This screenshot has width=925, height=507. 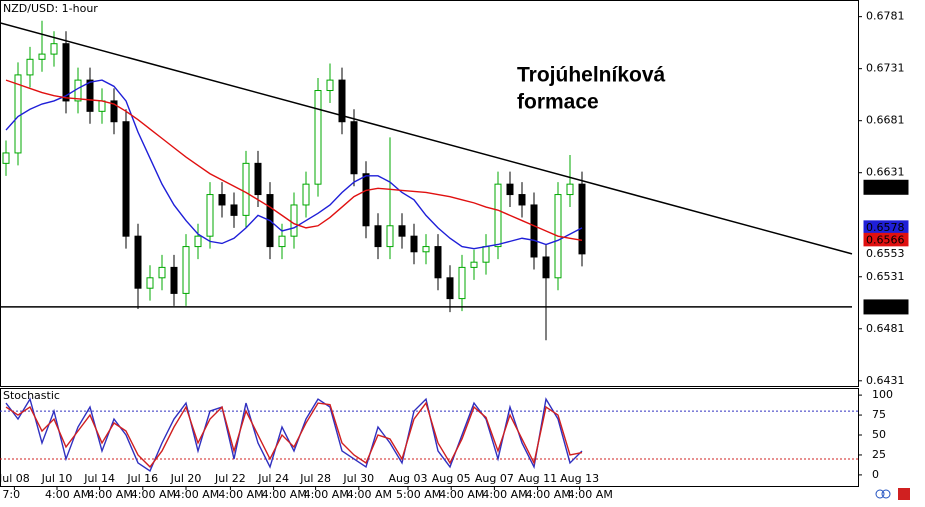 I want to click on x-tick-label: Jul 30, so click(x=358, y=478).